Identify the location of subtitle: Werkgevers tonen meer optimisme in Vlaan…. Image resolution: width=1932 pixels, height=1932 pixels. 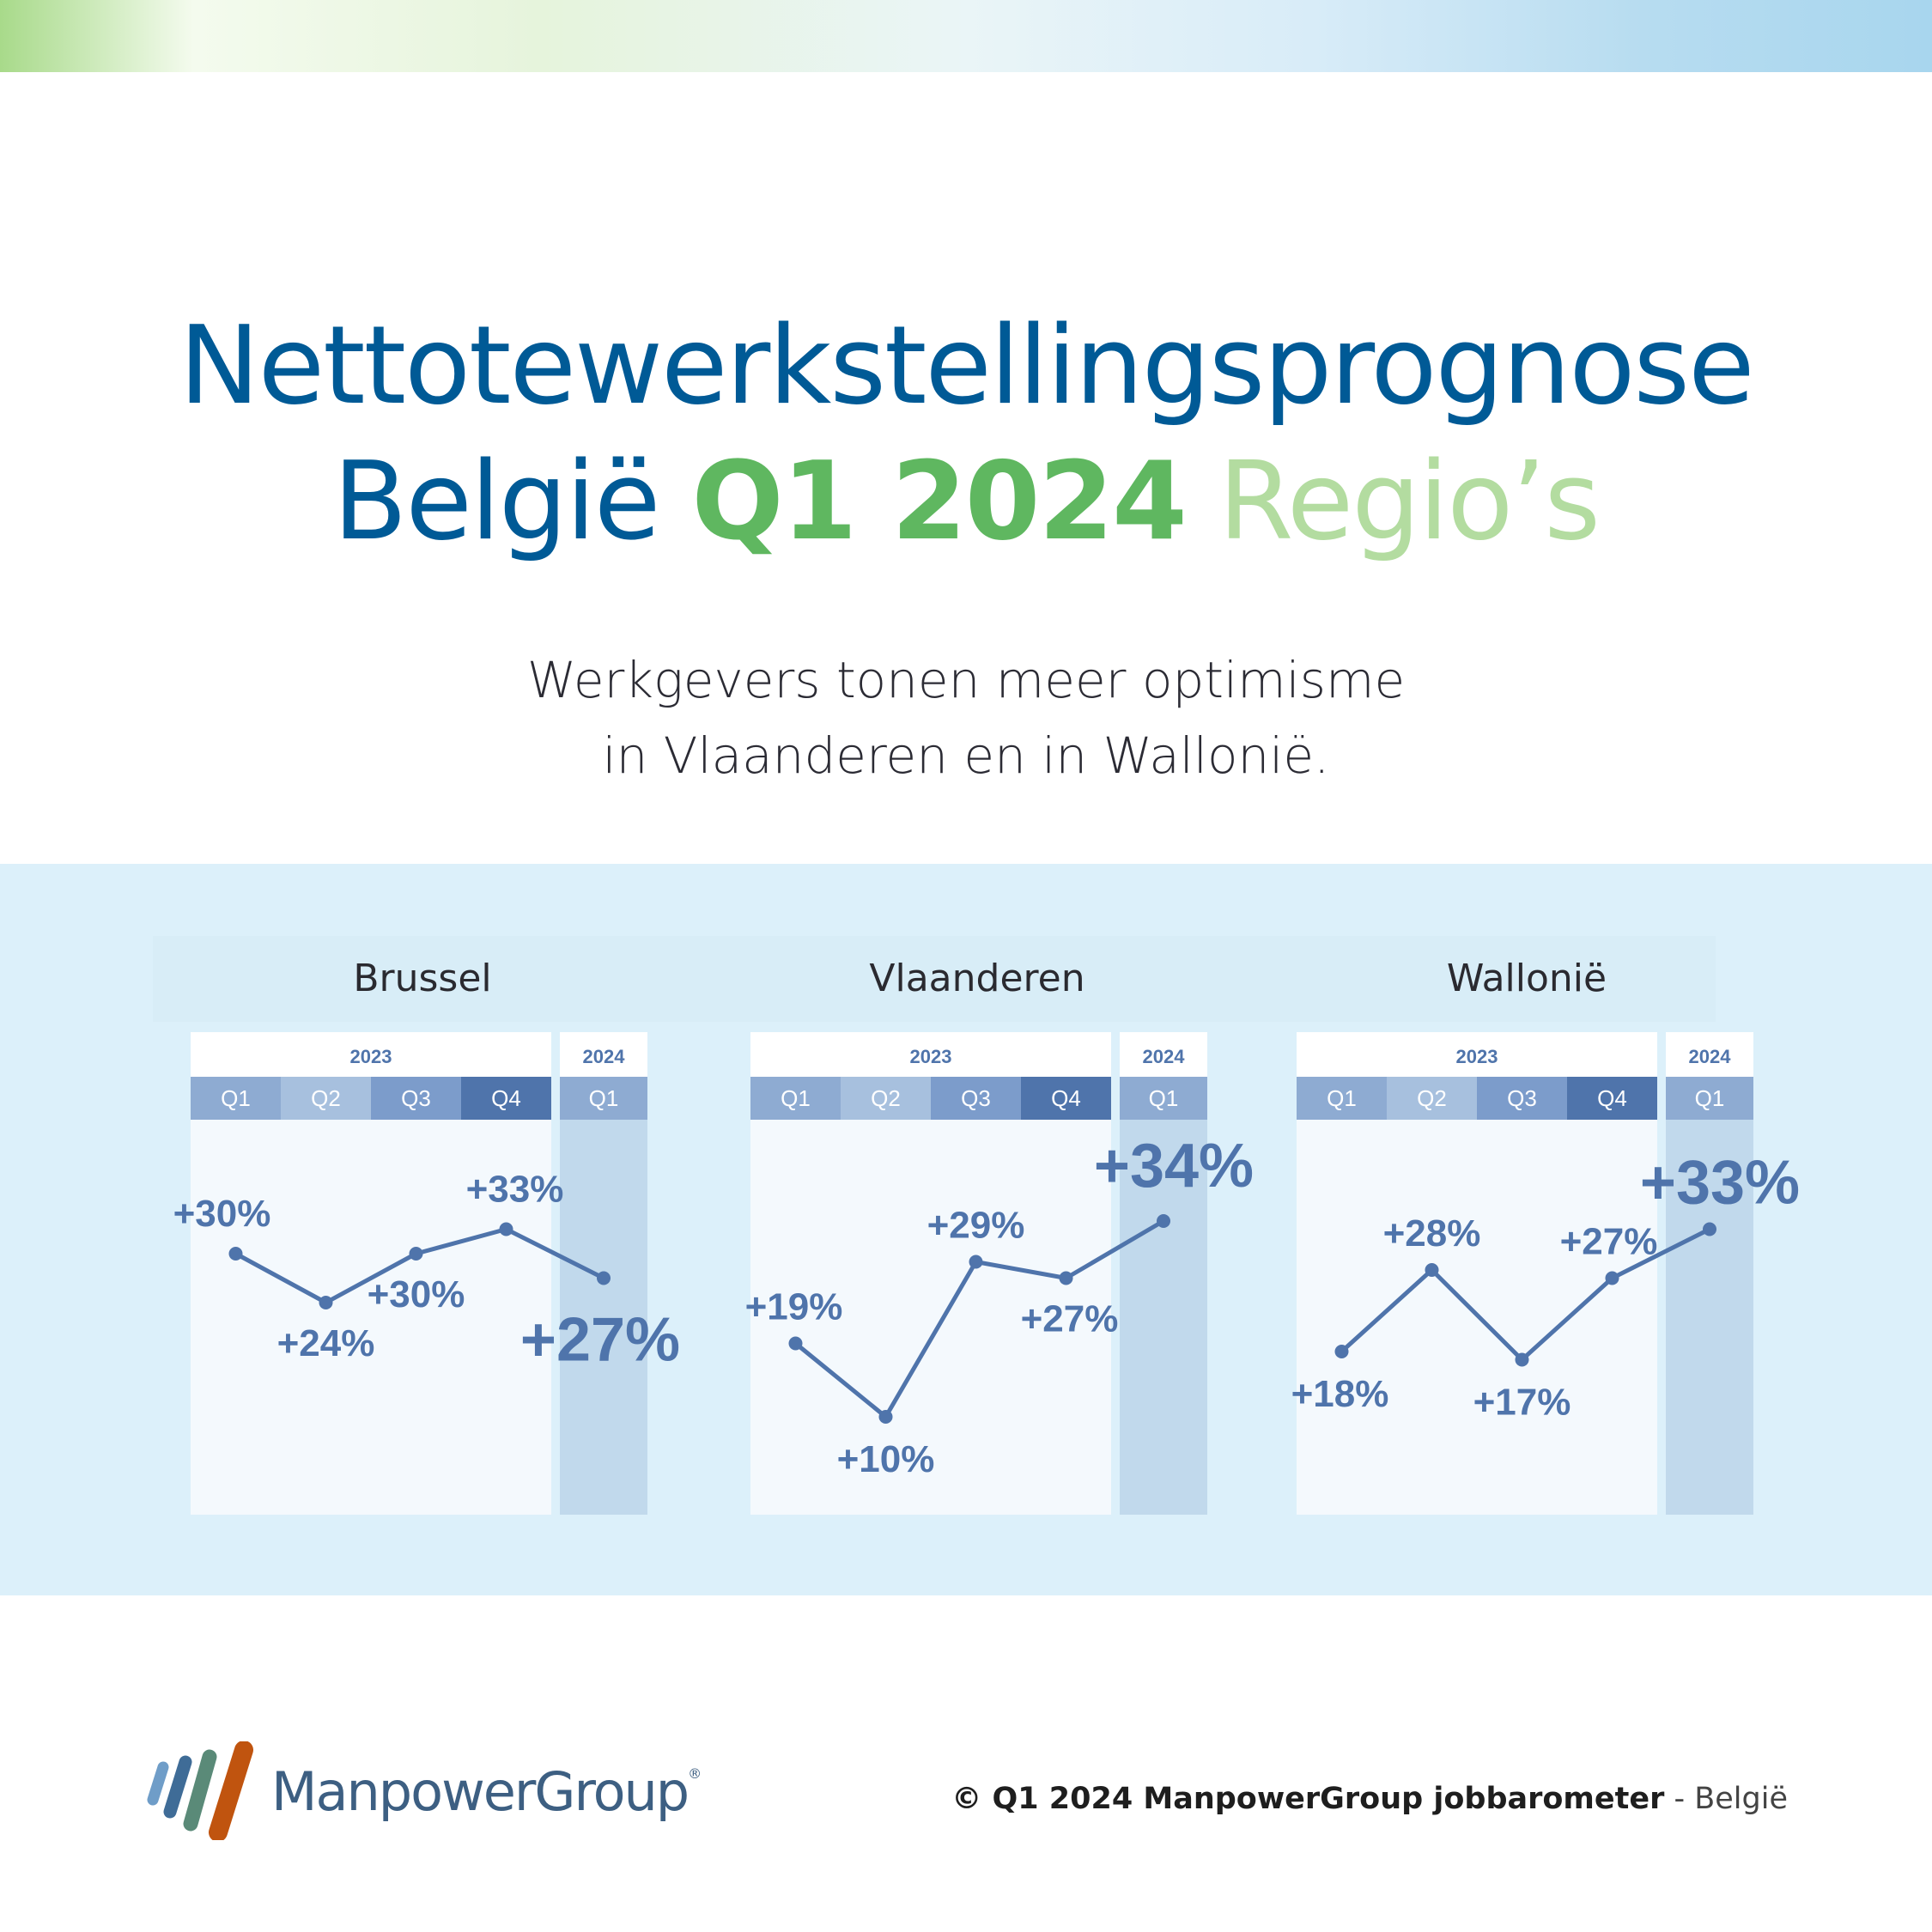
(966, 717).